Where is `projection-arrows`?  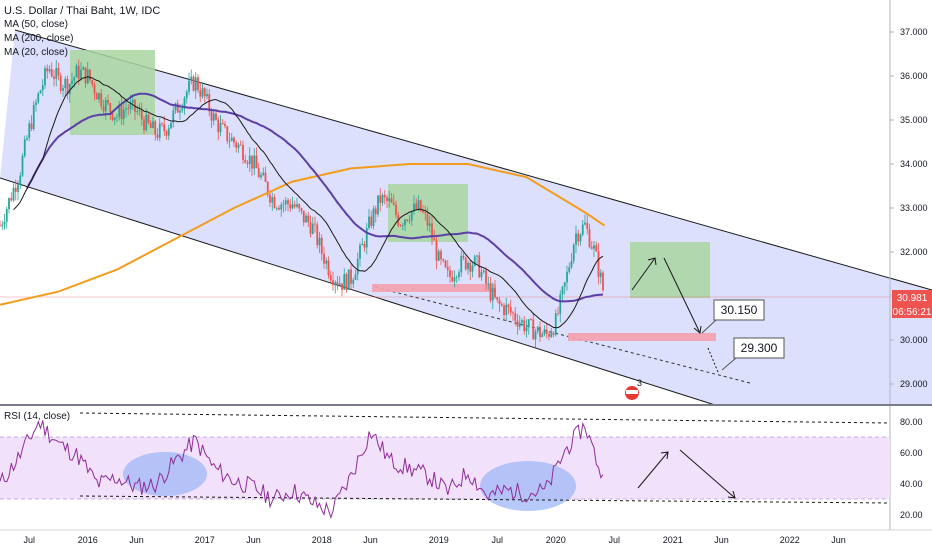
projection-arrows is located at coordinates (675, 315).